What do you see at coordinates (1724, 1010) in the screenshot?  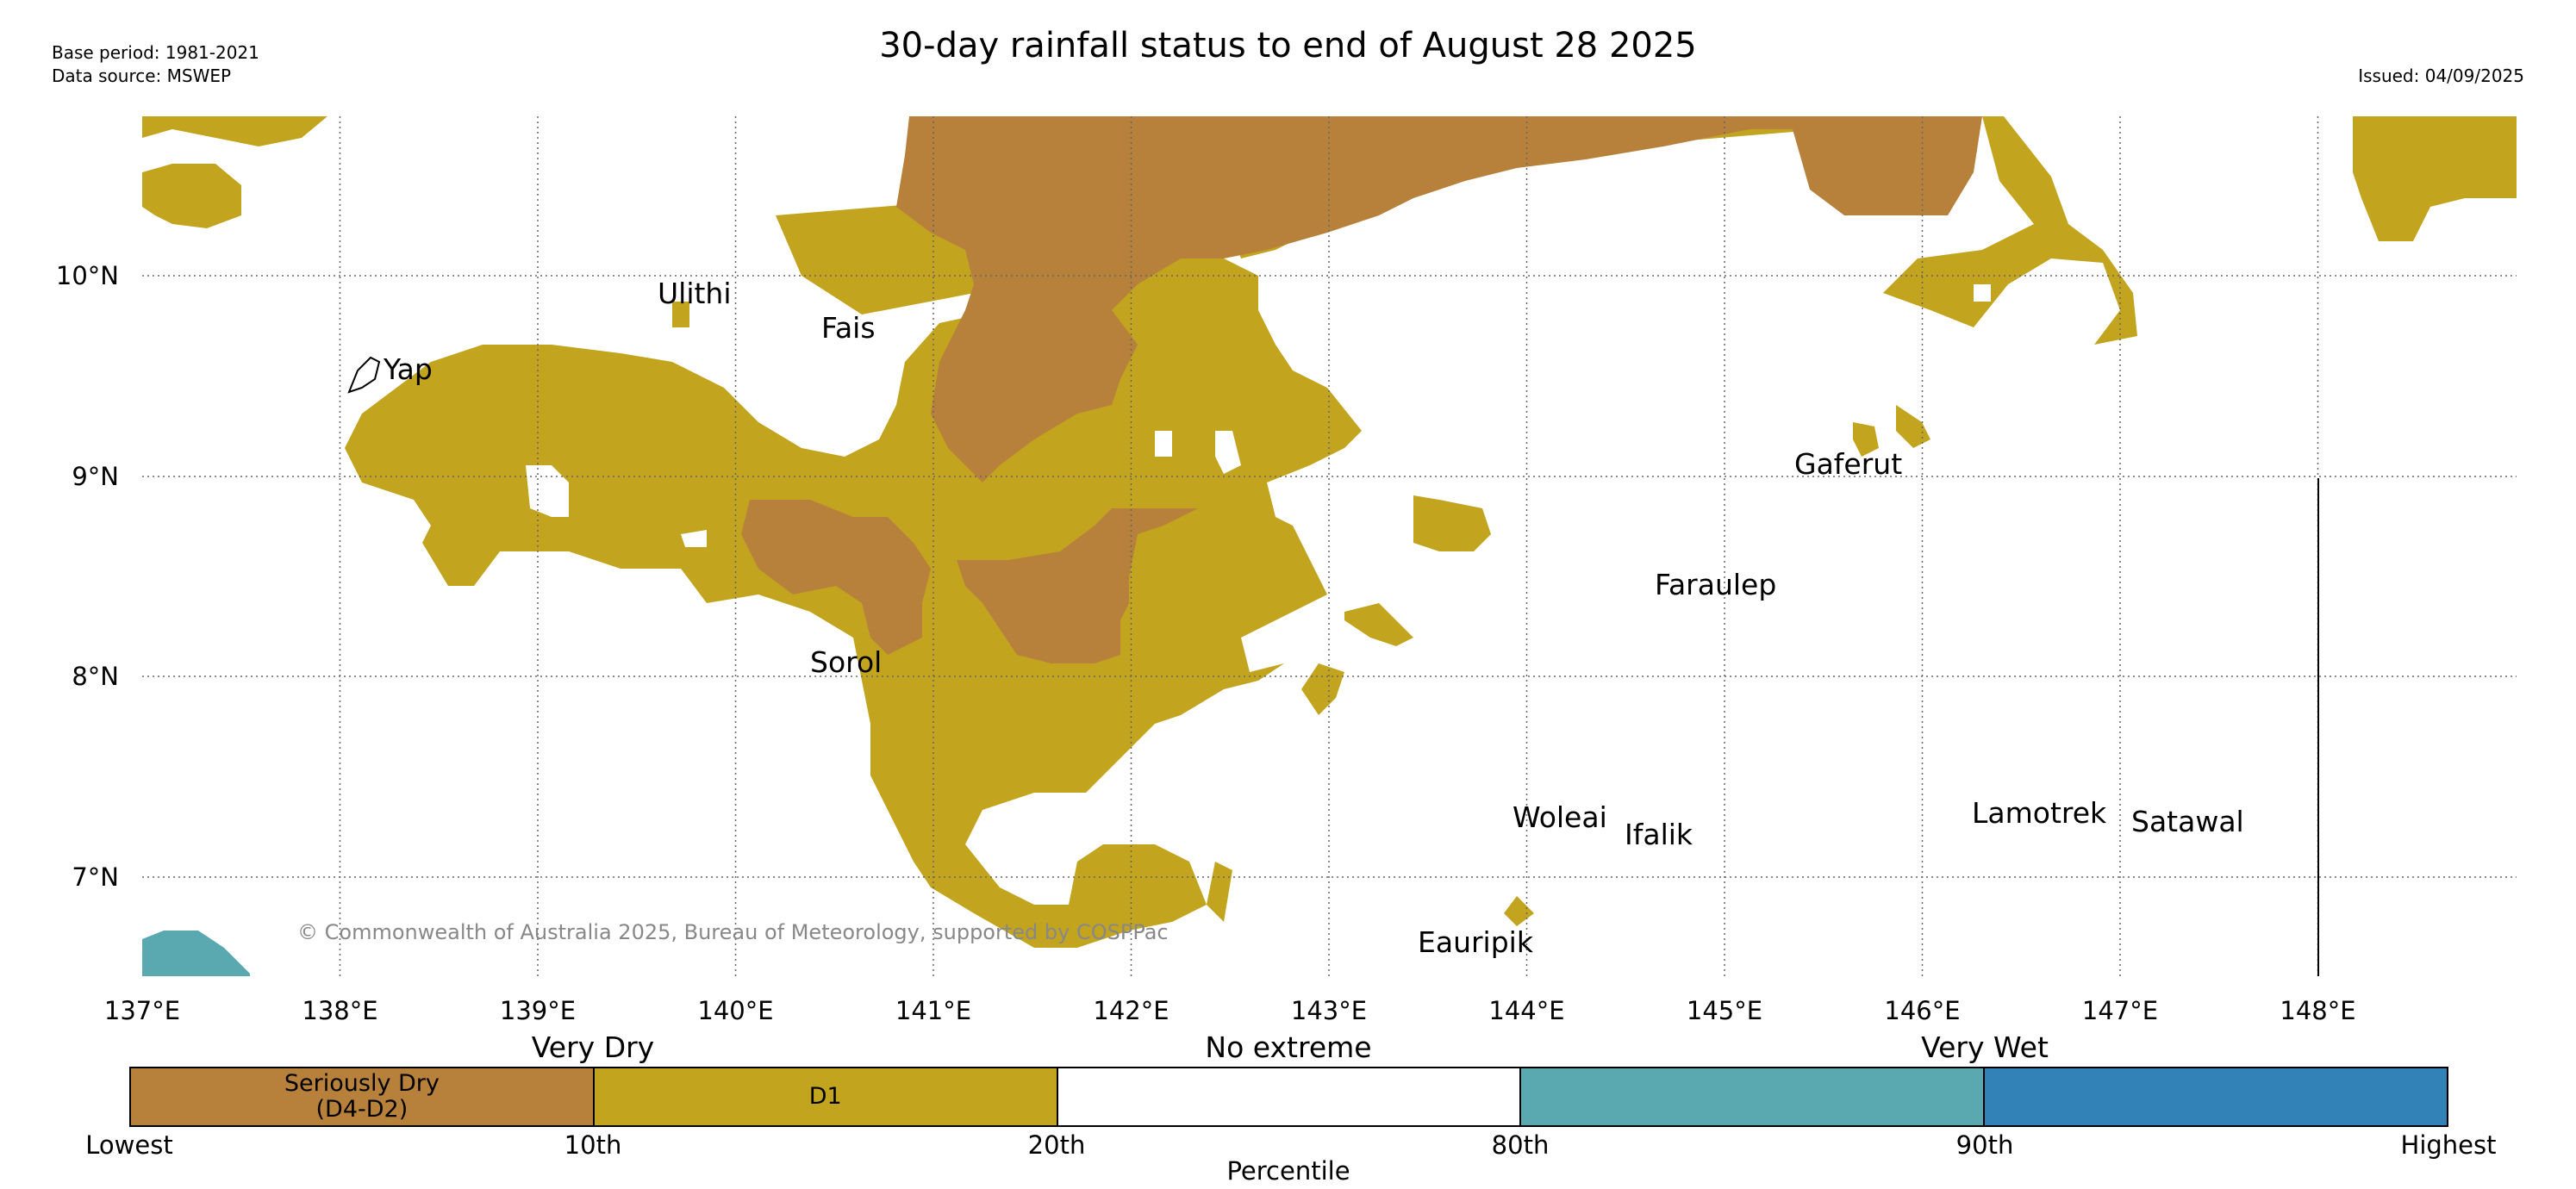 I see `lon-tick-label: 145°E` at bounding box center [1724, 1010].